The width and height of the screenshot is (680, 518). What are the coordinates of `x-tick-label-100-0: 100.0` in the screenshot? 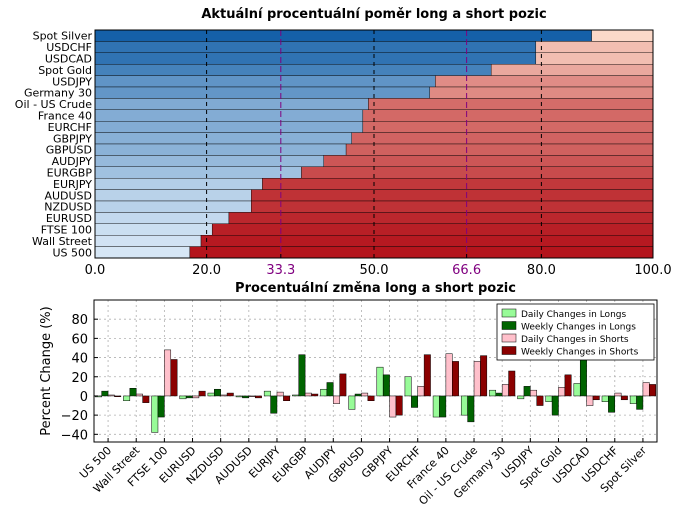 It's located at (652, 270).